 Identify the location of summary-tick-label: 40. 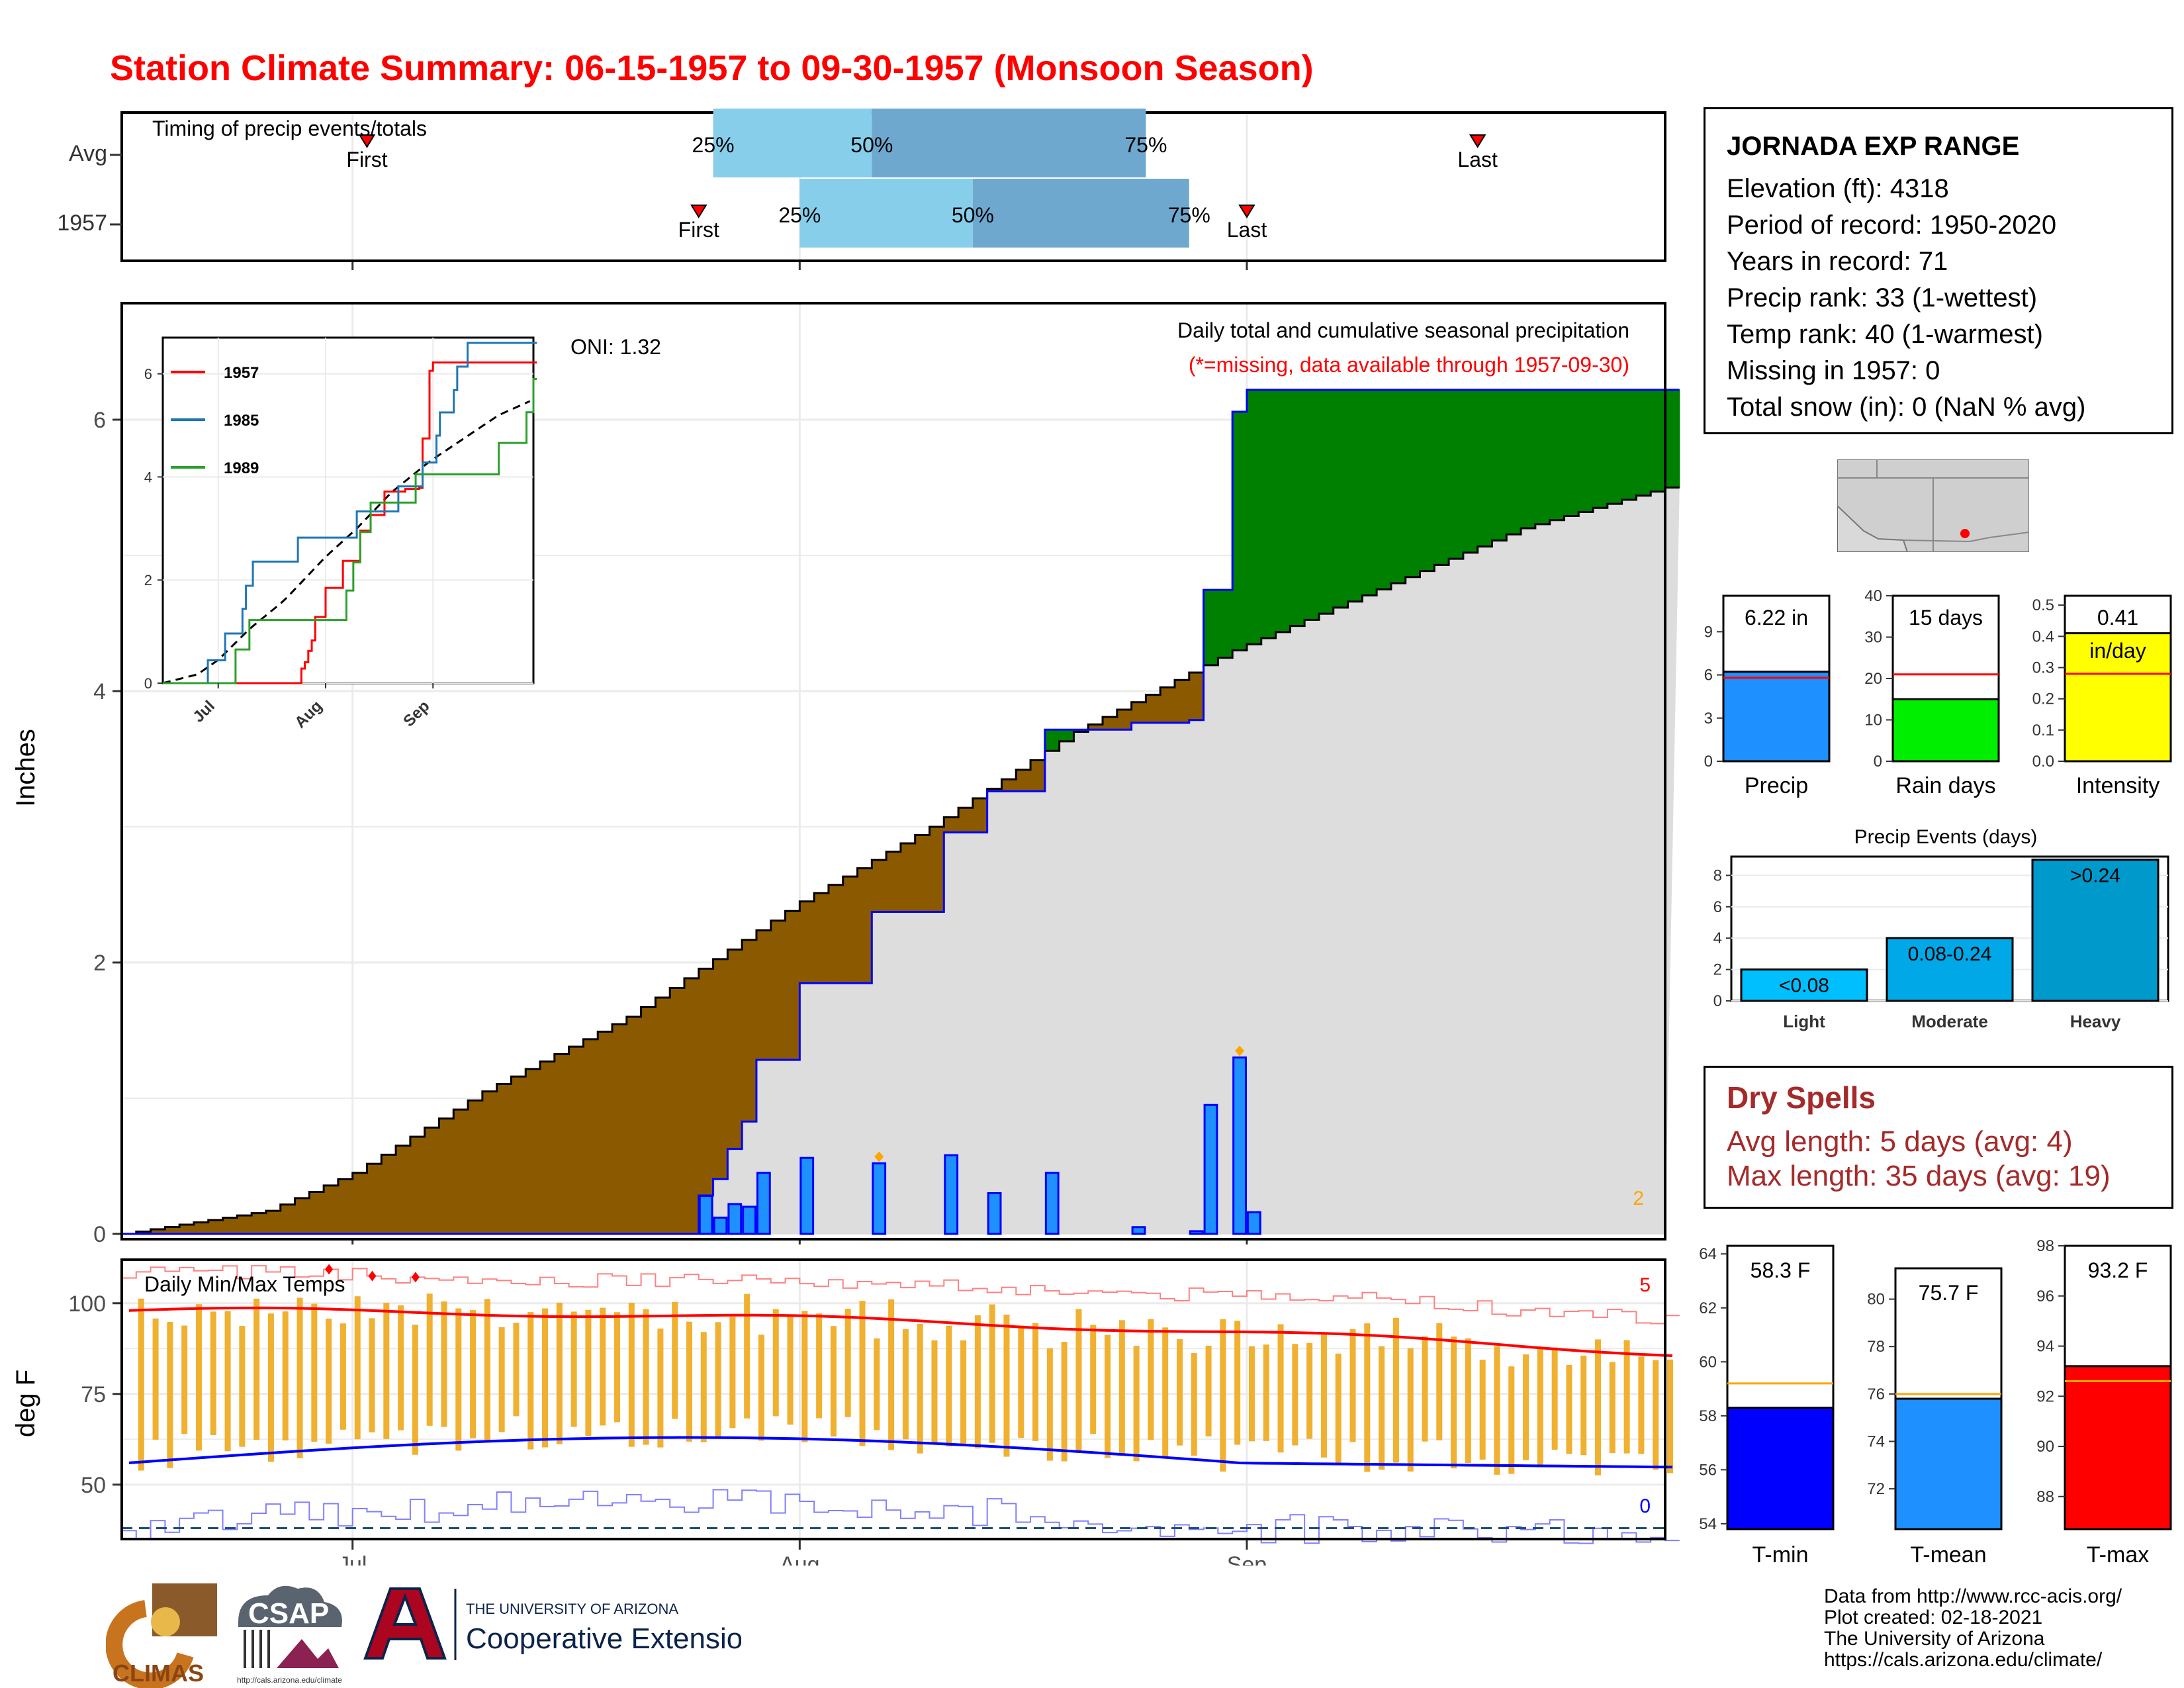
(1873, 596).